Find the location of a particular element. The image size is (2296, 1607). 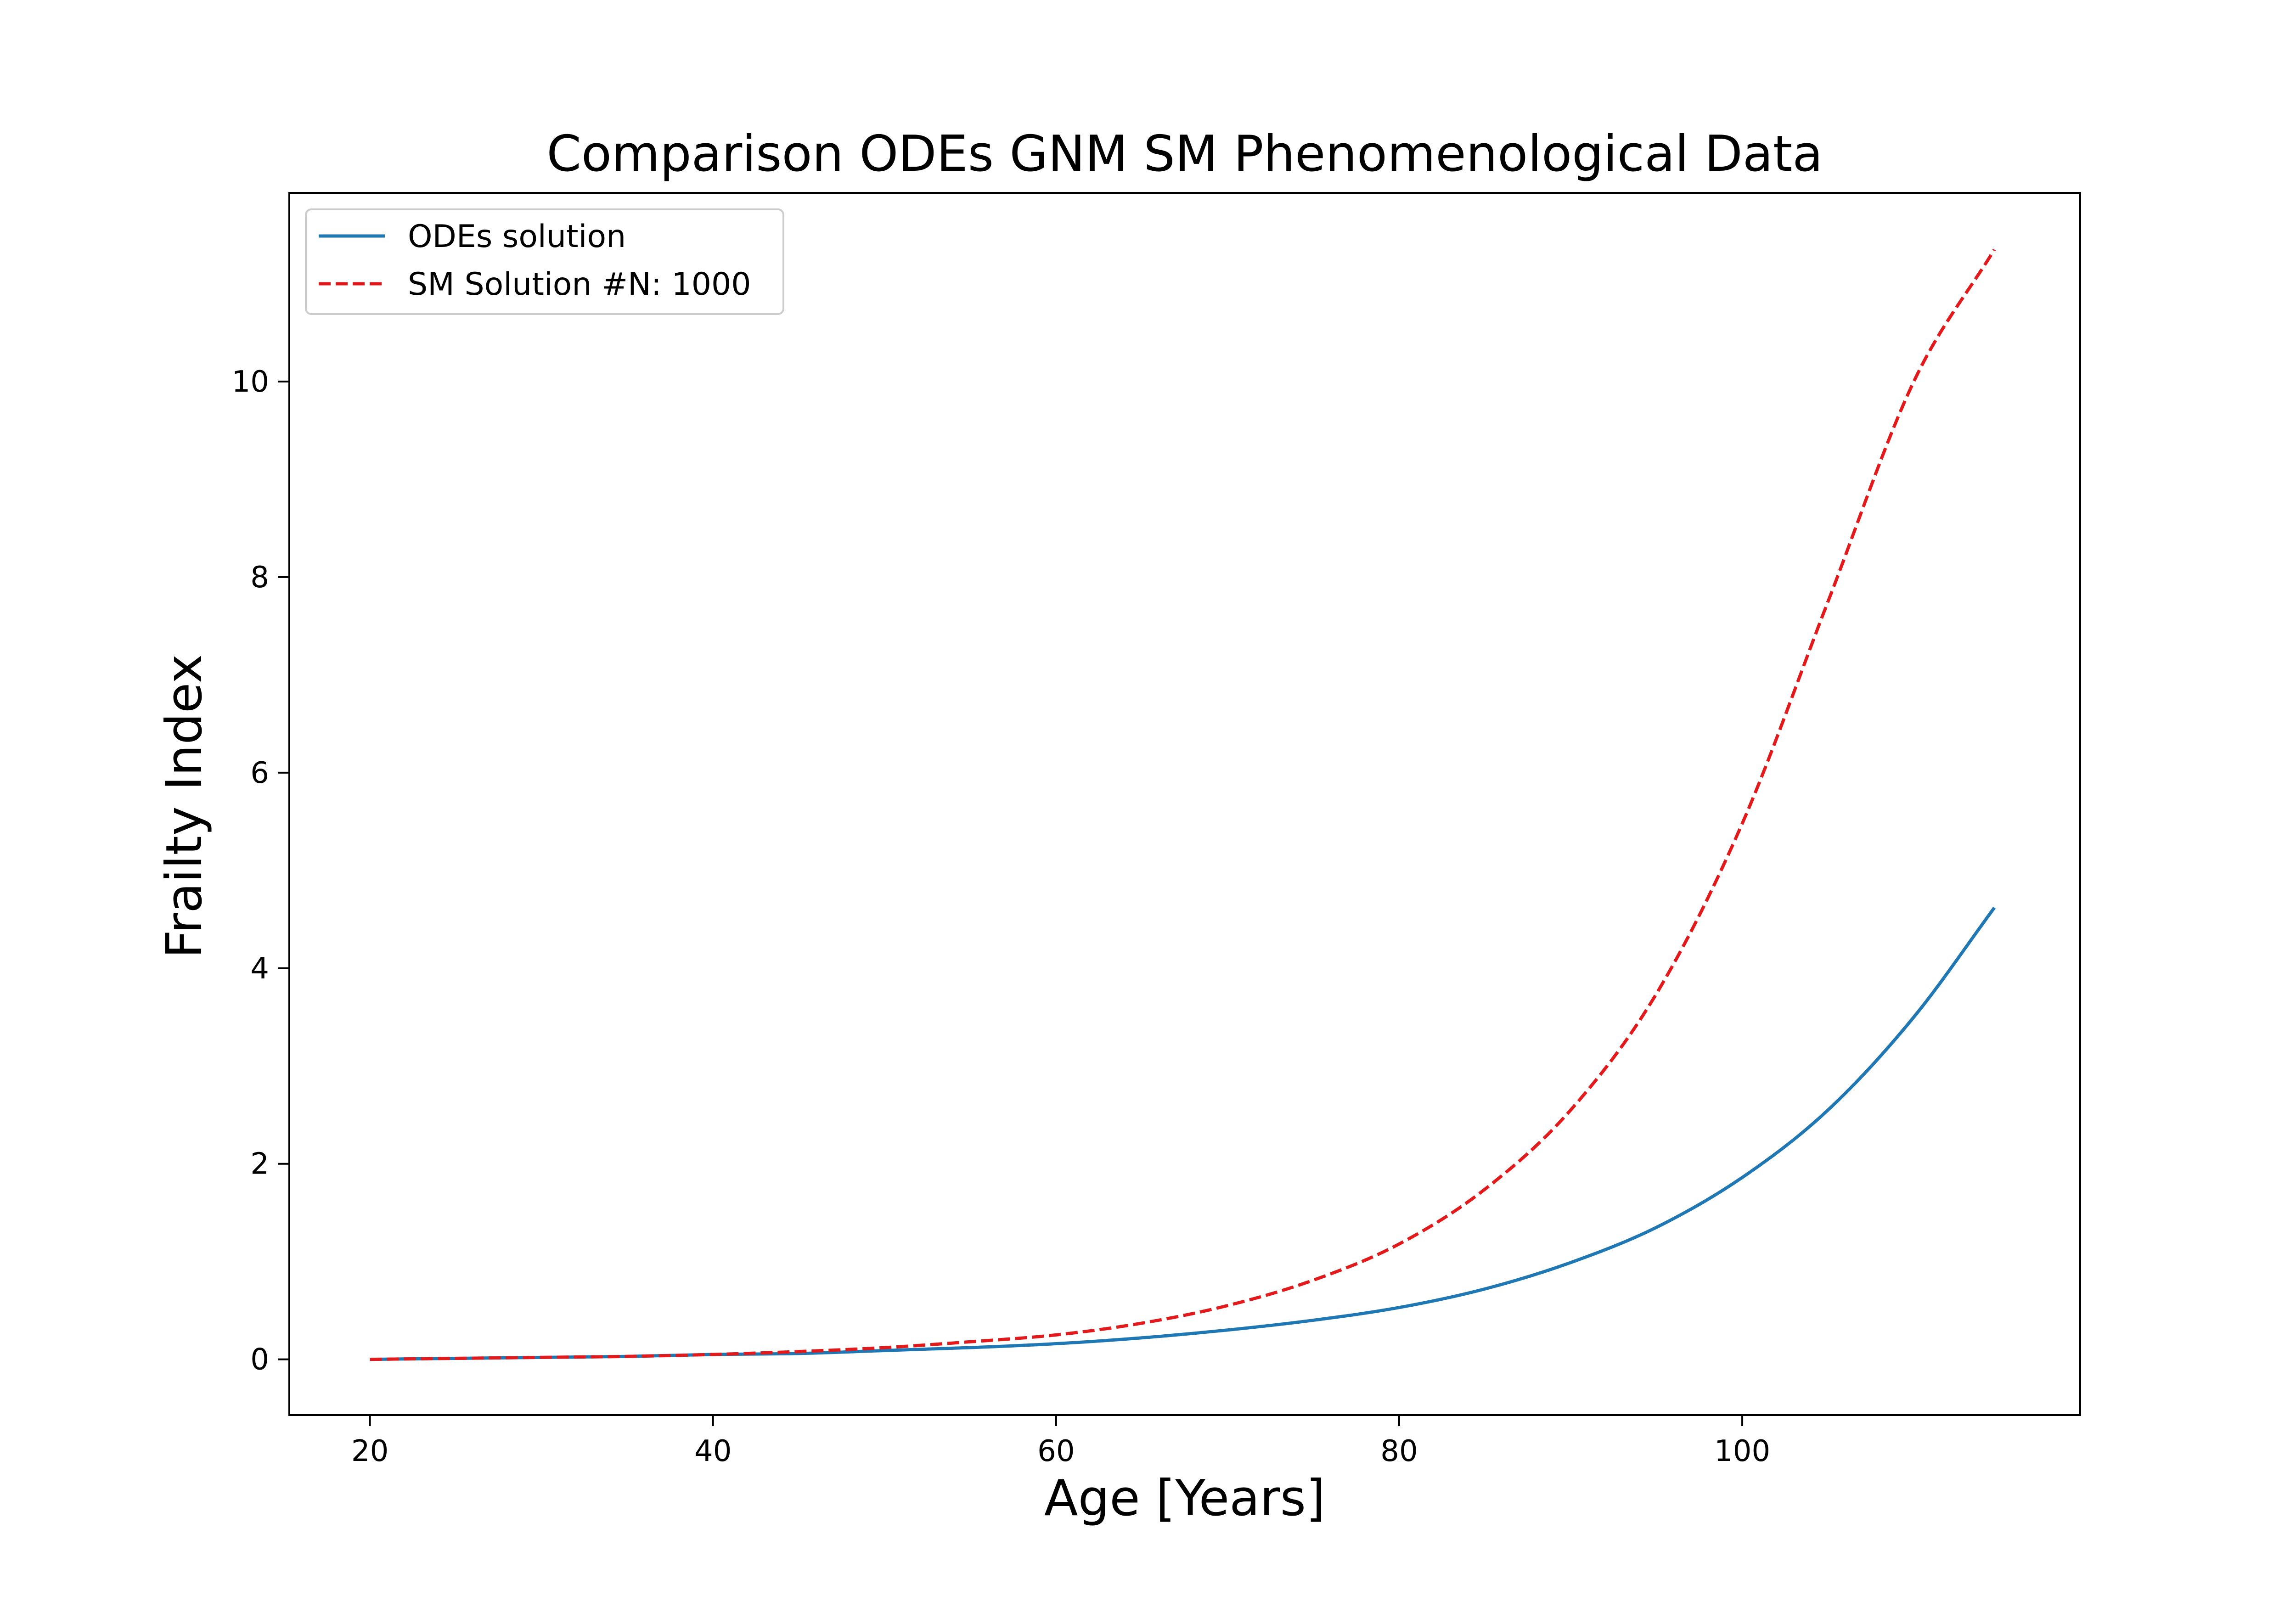

legend: ODEs solution SM Solution #N: 1000 is located at coordinates (544, 261).